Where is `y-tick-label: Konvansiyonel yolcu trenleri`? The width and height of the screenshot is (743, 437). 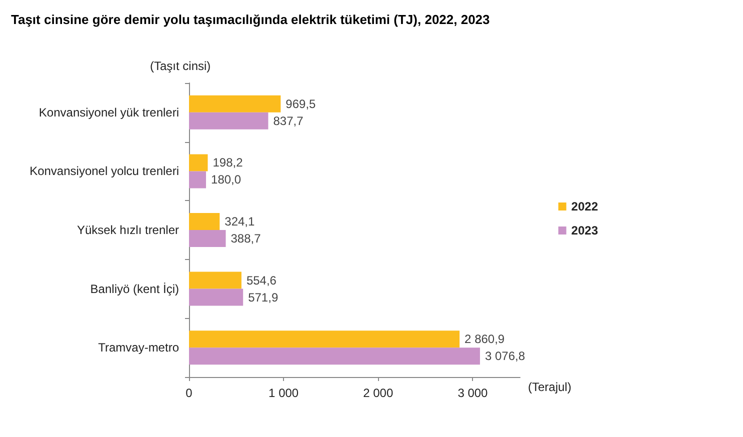
y-tick-label: Konvansiyonel yolcu trenleri is located at coordinates (104, 171).